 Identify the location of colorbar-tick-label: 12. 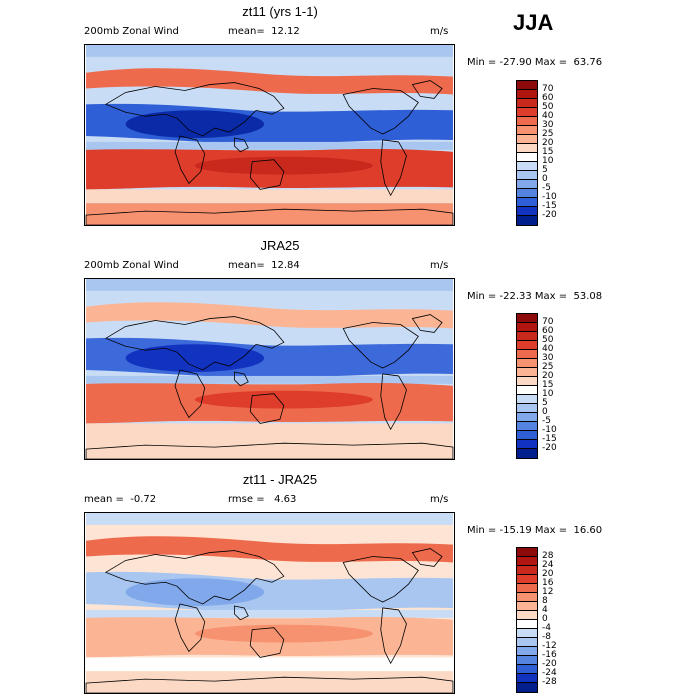
(548, 592).